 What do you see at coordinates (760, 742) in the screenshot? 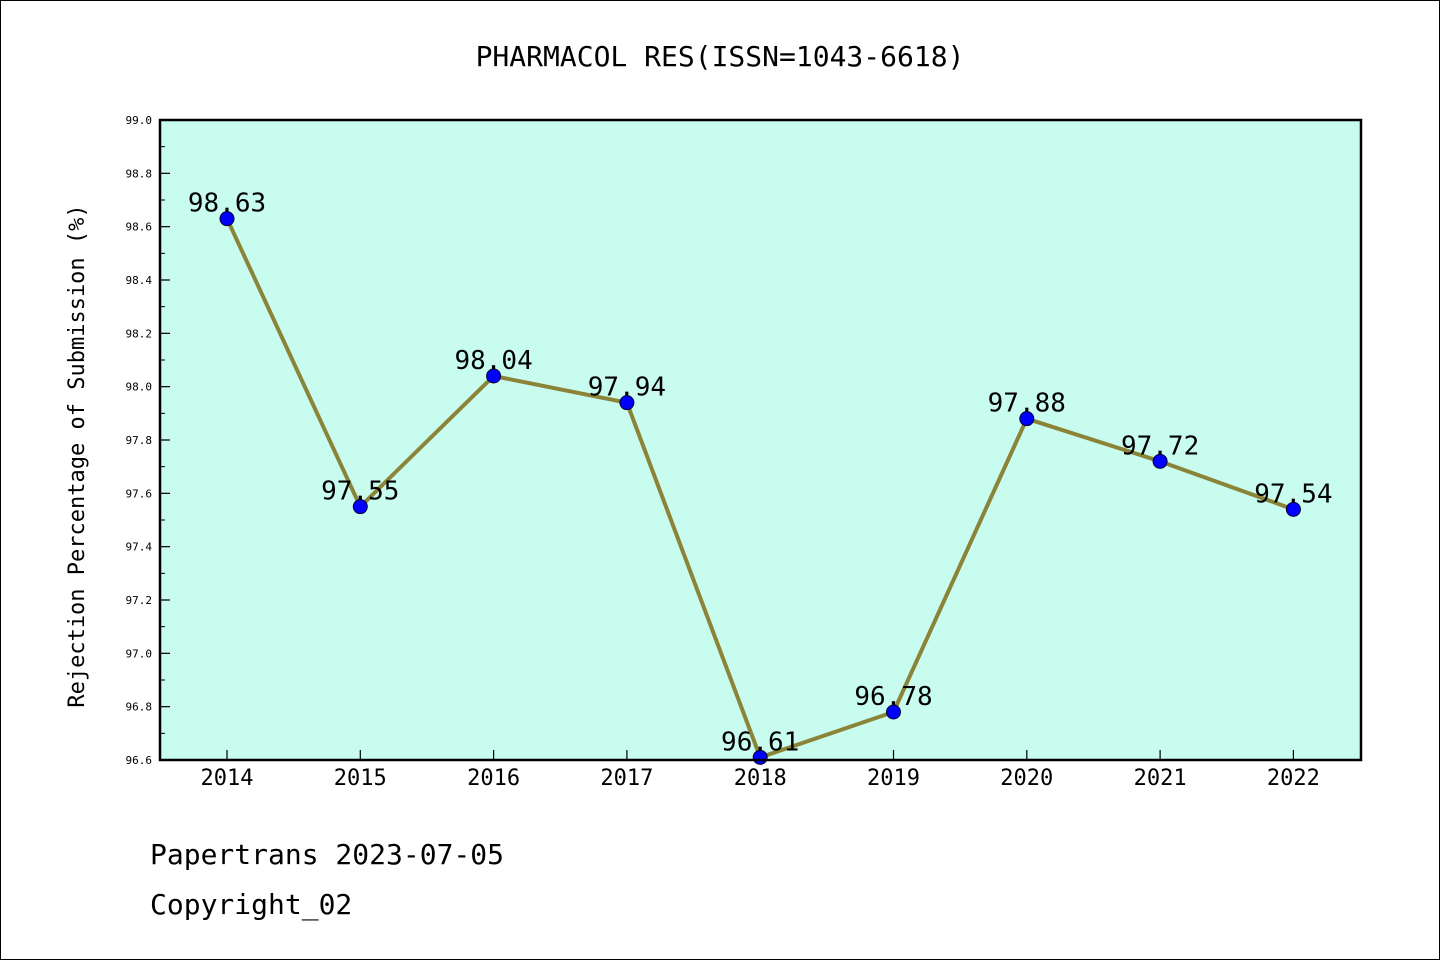
I see `data-label: 96.61` at bounding box center [760, 742].